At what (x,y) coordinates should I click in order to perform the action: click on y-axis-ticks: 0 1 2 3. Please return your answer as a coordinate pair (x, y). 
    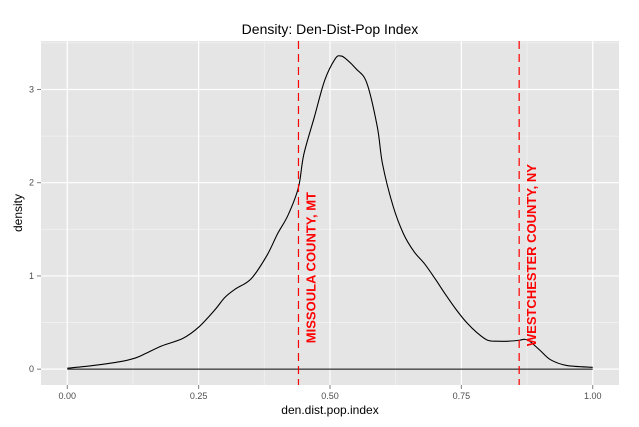
    Looking at the image, I should click on (35, 229).